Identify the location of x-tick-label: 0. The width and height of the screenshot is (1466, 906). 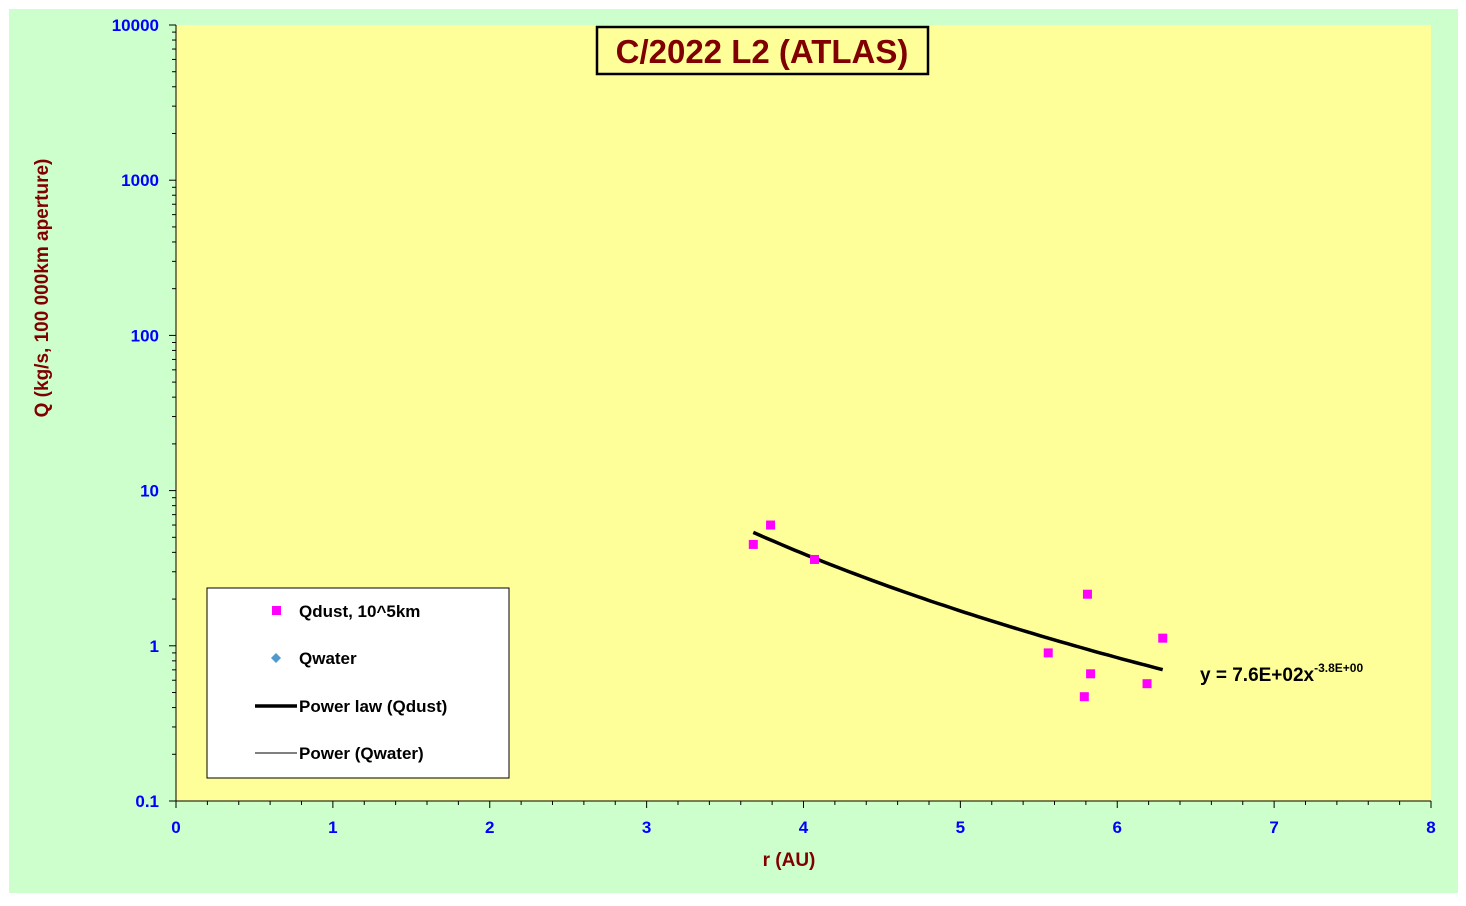
(175, 827).